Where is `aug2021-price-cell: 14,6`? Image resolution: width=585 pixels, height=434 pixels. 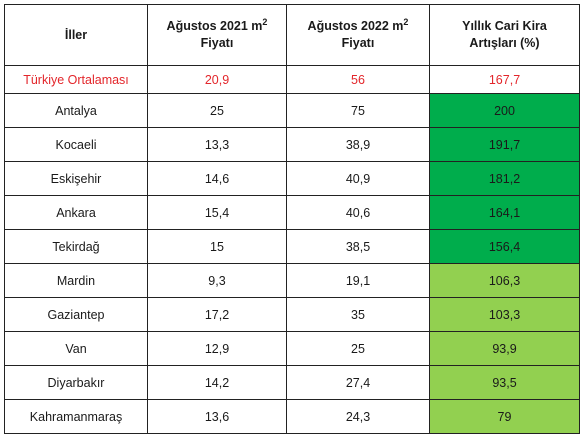 aug2021-price-cell: 14,6 is located at coordinates (217, 178).